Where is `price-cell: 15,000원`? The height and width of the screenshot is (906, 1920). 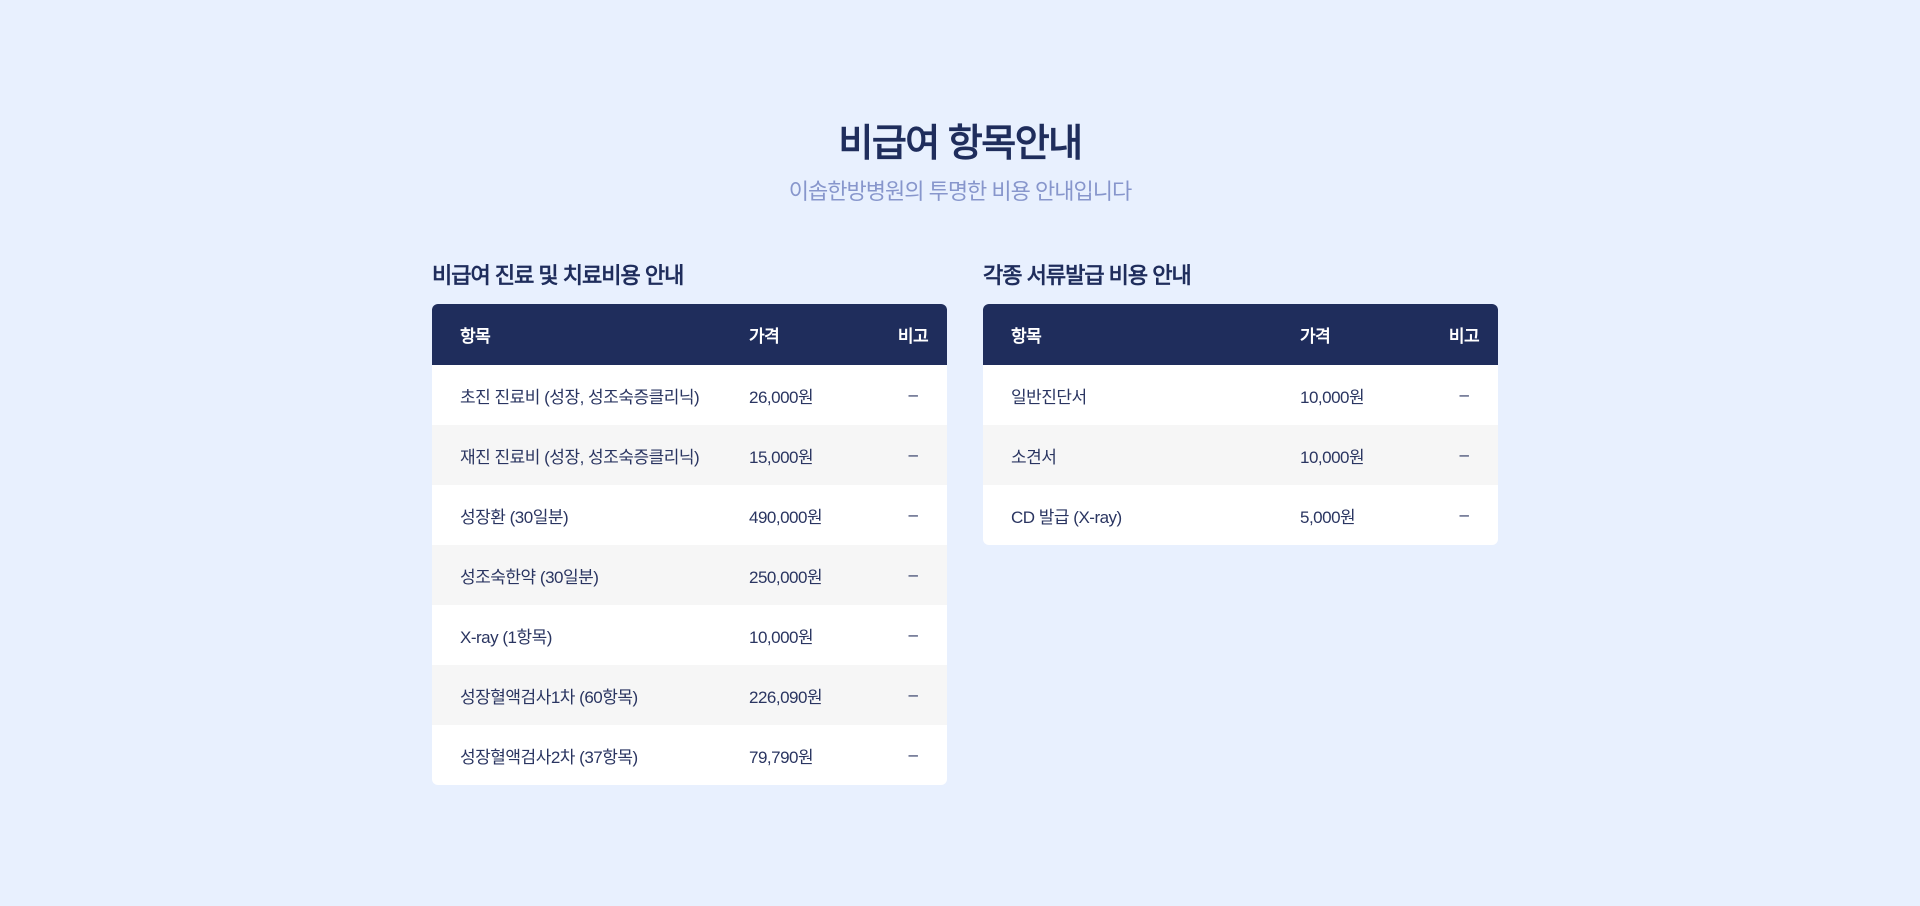
price-cell: 15,000원 is located at coordinates (781, 457).